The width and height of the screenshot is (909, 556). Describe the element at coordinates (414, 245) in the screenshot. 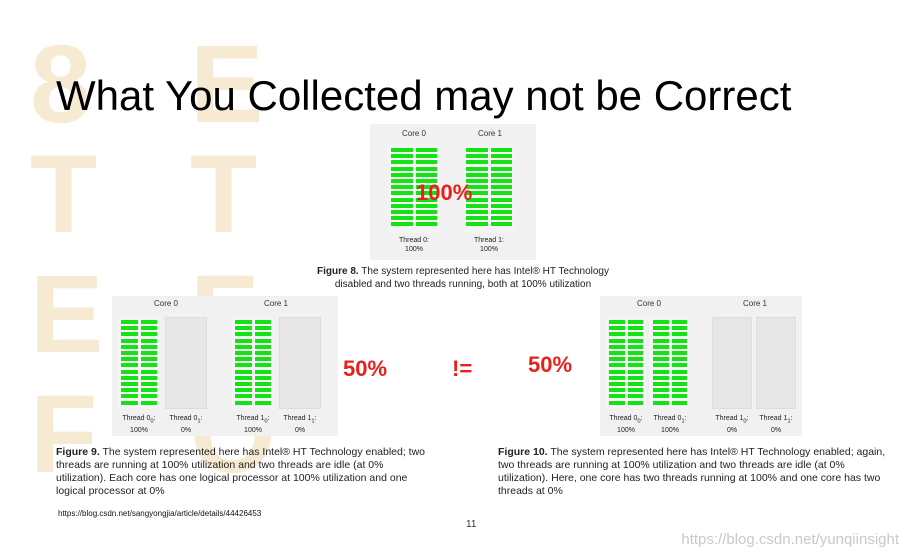

I see `thread-label: Thread 0: 100%` at that location.